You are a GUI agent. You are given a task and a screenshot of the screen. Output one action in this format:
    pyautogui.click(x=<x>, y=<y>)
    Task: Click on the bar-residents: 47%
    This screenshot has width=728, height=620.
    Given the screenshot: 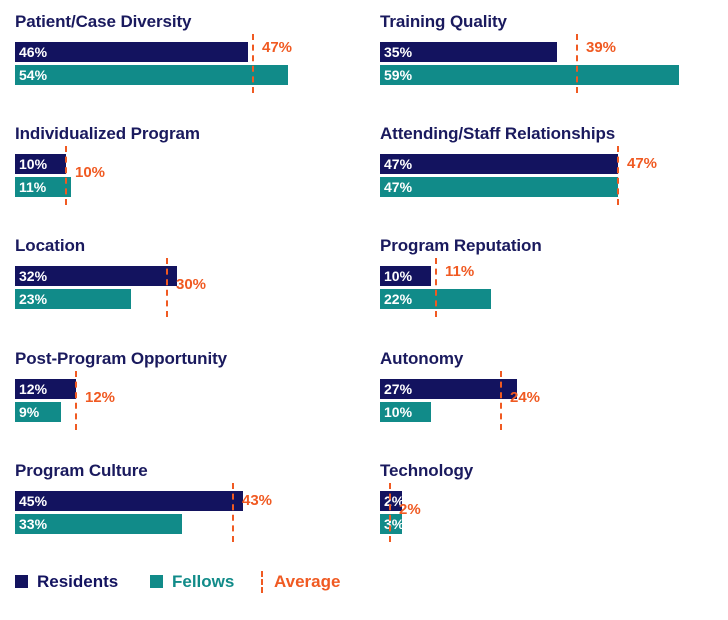 What is the action you would take?
    pyautogui.click(x=499, y=164)
    